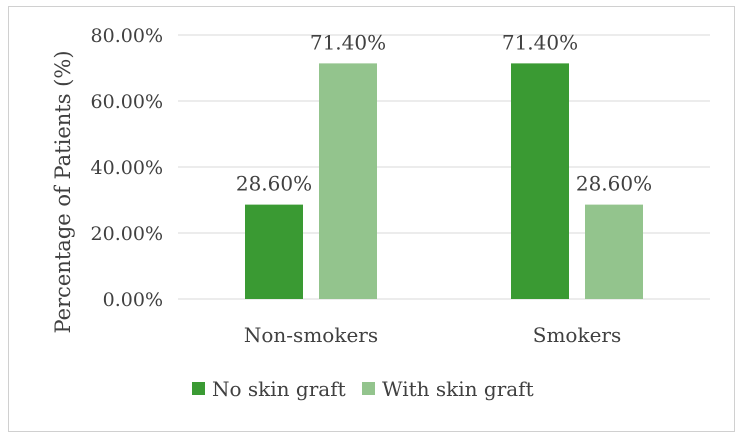  I want to click on x-axis-categories: Non-smokers Smokers, so click(432, 335).